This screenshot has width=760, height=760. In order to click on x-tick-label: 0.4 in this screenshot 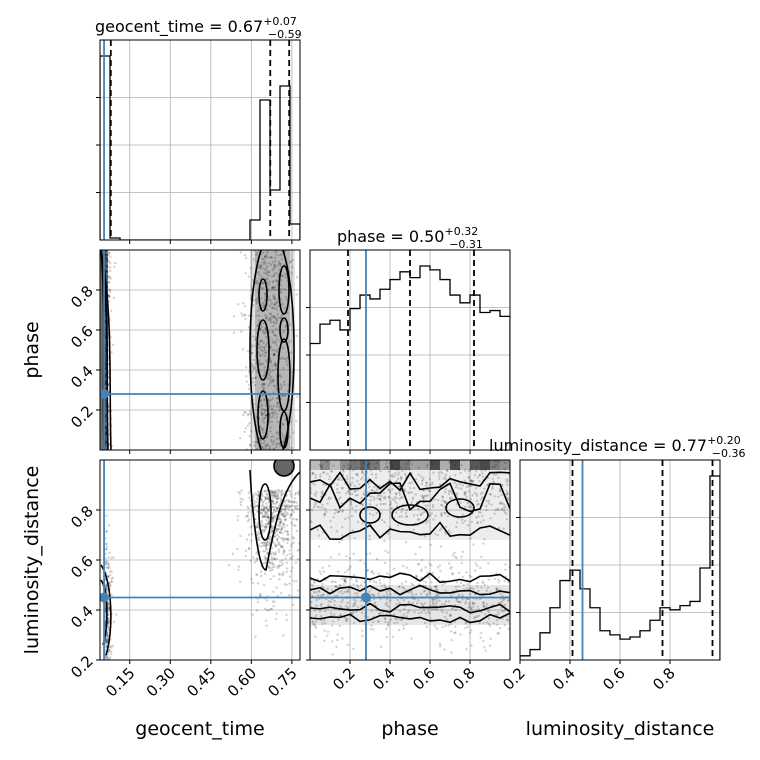, I will do `click(564, 679)`.